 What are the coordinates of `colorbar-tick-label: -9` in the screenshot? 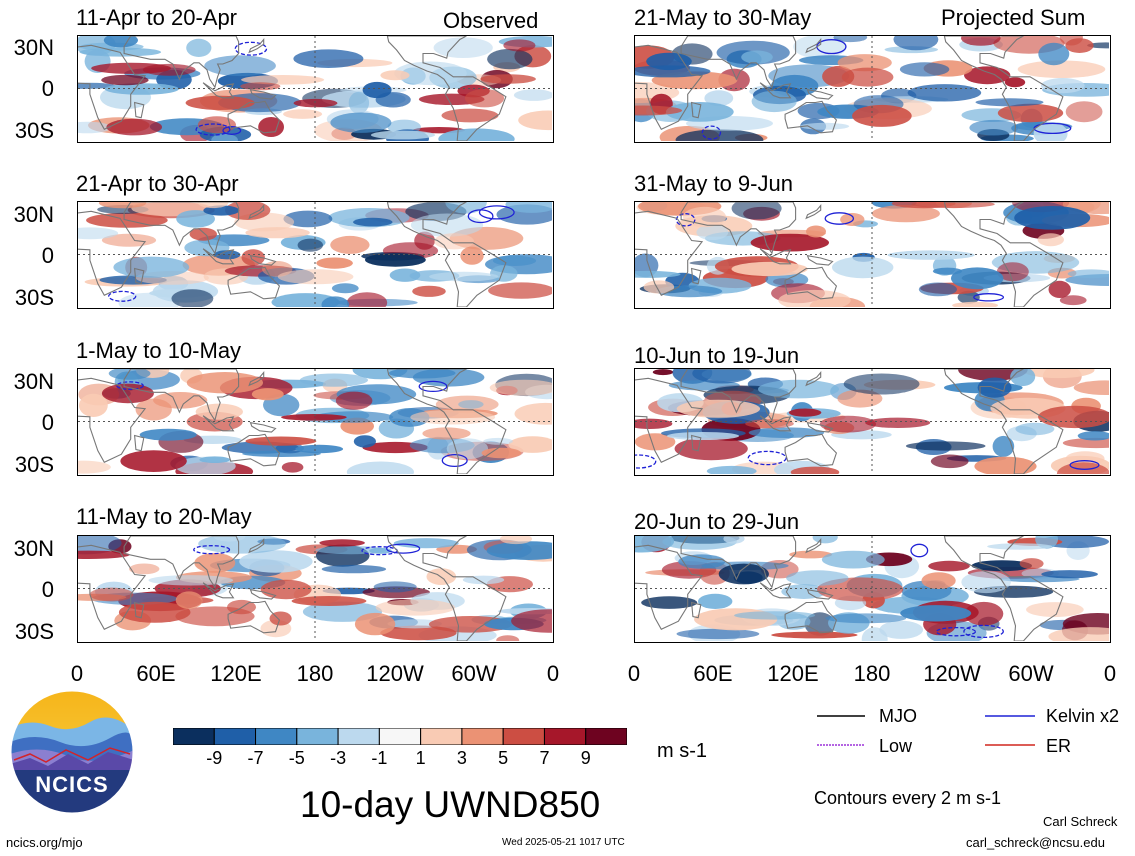 It's located at (214, 758).